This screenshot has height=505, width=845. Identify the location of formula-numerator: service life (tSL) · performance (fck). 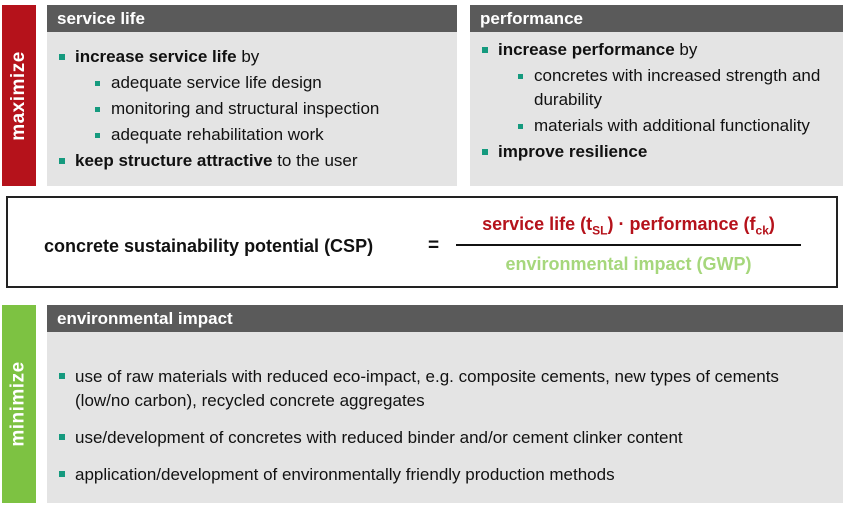
(628, 226).